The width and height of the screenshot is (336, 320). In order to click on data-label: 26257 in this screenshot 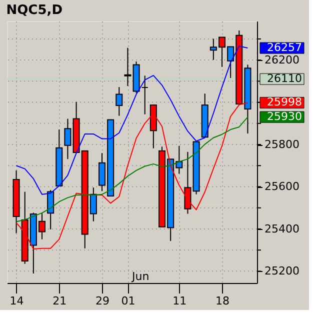, I will do `click(284, 47)`.